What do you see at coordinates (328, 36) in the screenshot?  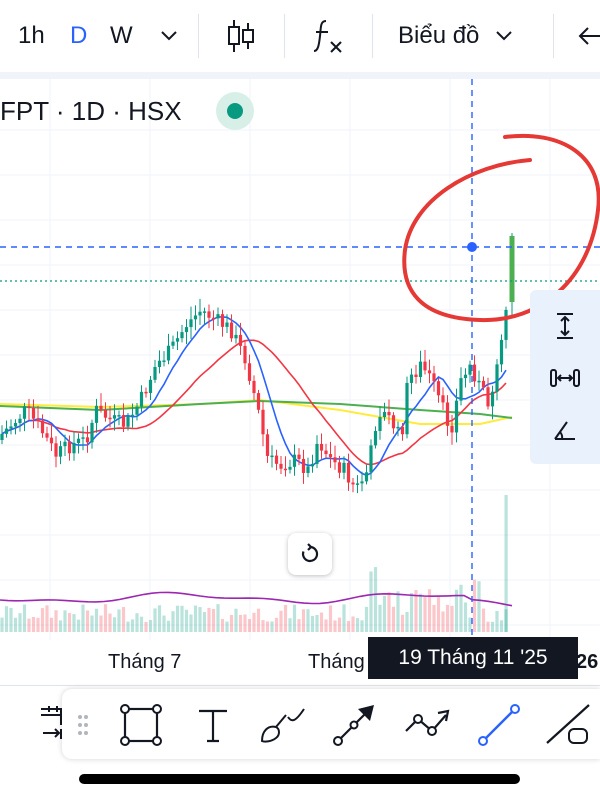 I see `indicators-icon` at bounding box center [328, 36].